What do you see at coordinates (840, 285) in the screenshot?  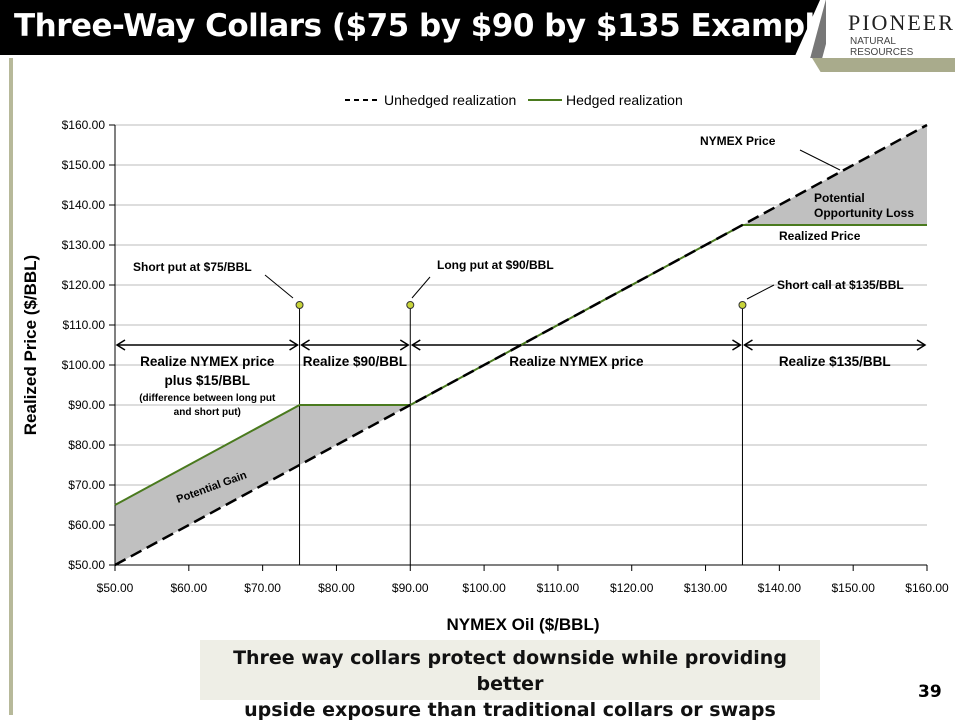 I see `marker-label-short-call: Short call at $135/BBL` at bounding box center [840, 285].